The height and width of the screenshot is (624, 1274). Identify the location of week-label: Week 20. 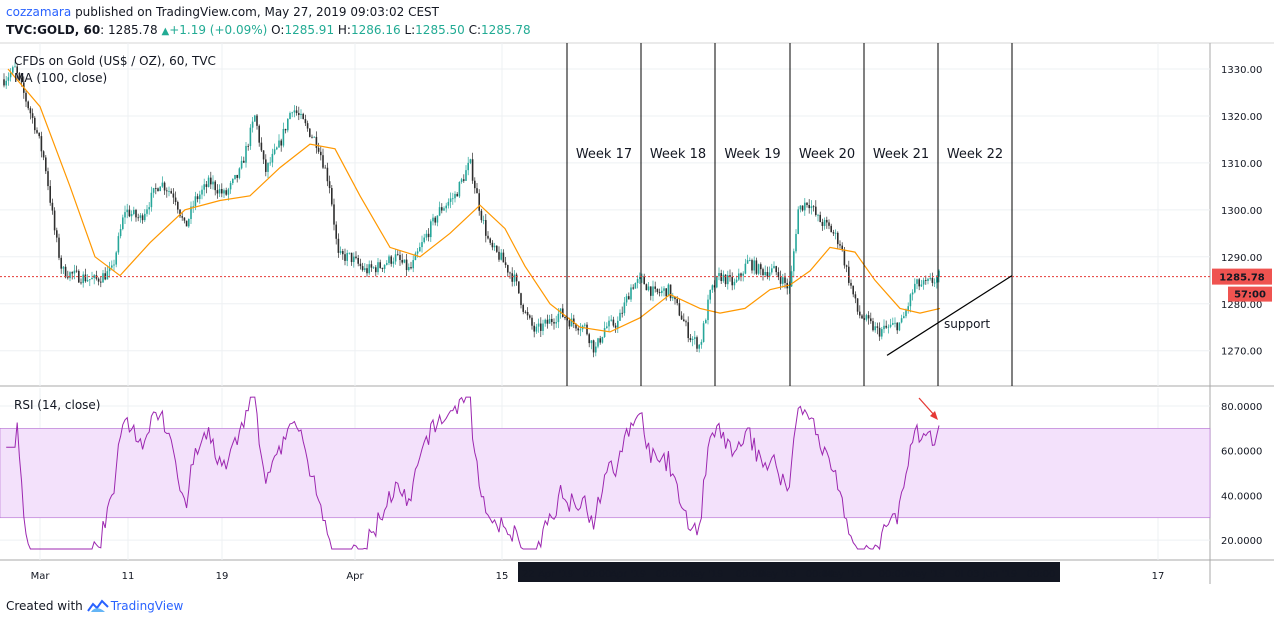
(827, 154).